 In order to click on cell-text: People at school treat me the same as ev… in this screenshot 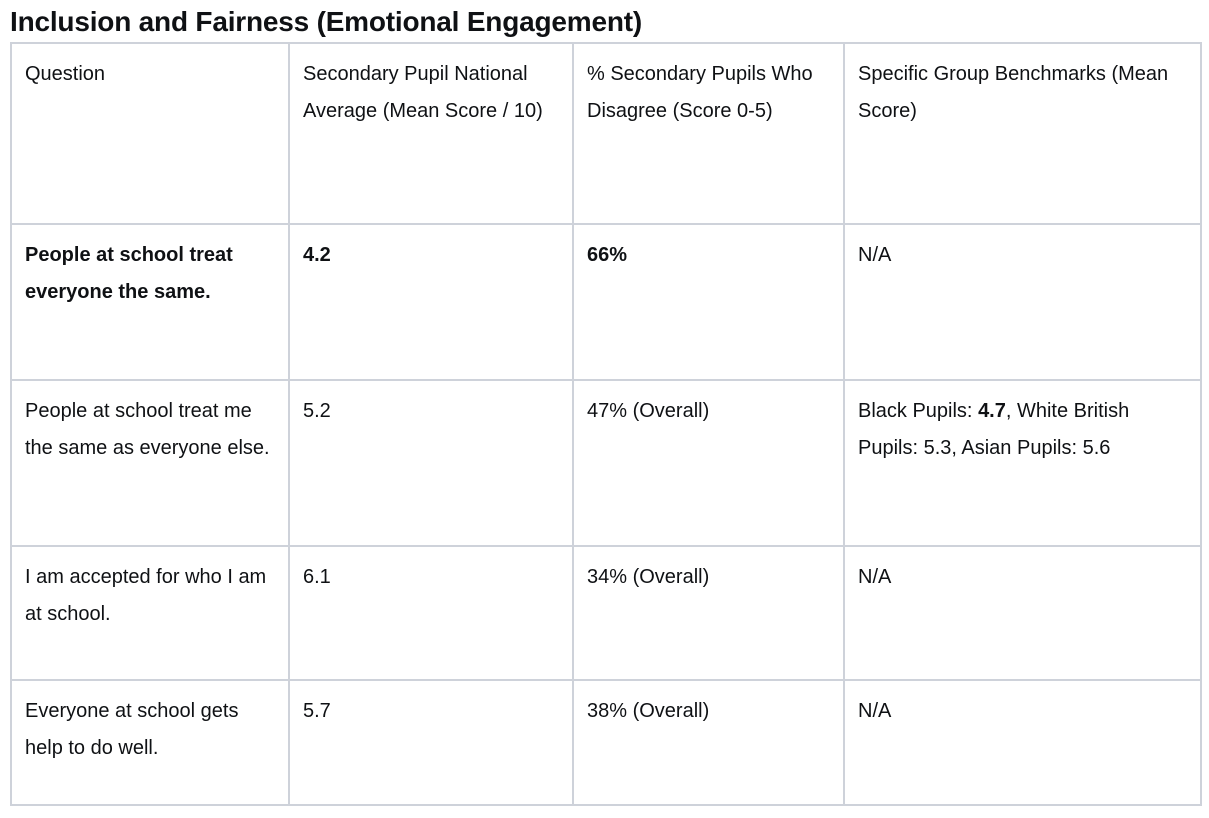, I will do `click(147, 429)`.